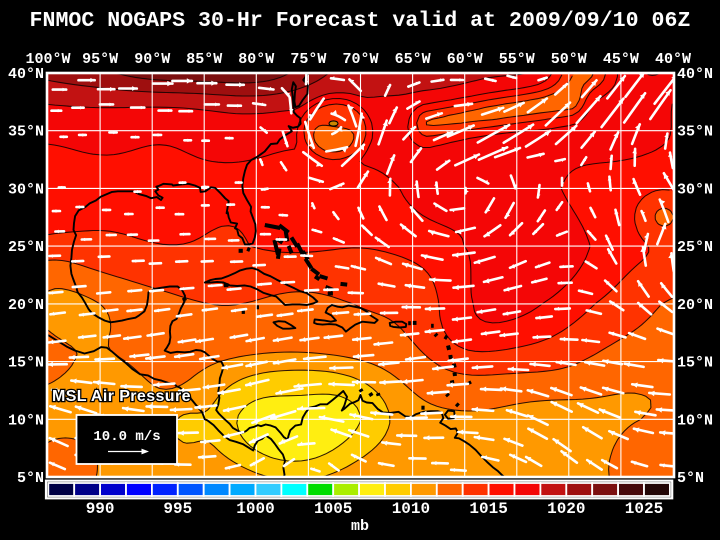 The height and width of the screenshot is (540, 720). I want to click on svg-text: 70°W, so click(360, 59).